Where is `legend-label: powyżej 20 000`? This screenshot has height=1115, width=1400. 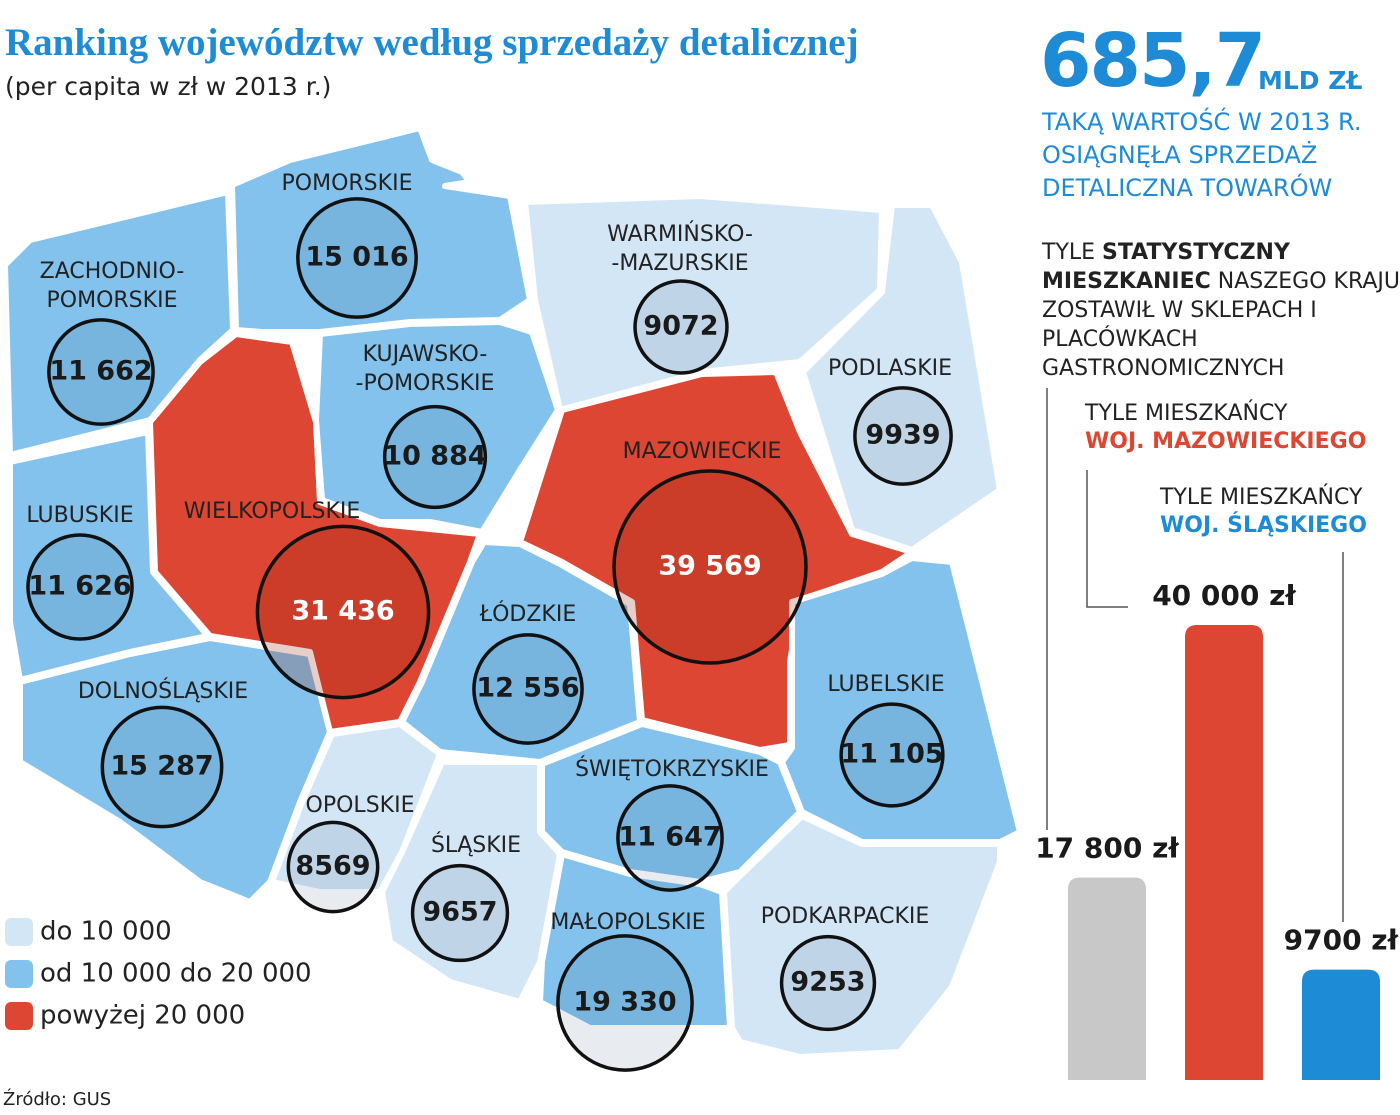
legend-label: powyżej 20 000 is located at coordinates (142, 1016).